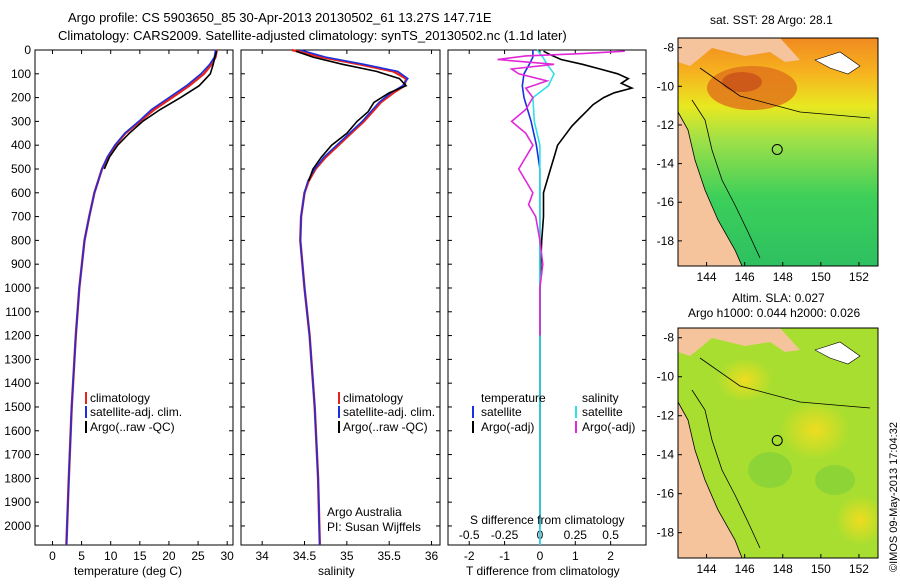 The image size is (900, 585). Describe the element at coordinates (600, 398) in the screenshot. I see `legend-salinity-heading: salinity` at that location.